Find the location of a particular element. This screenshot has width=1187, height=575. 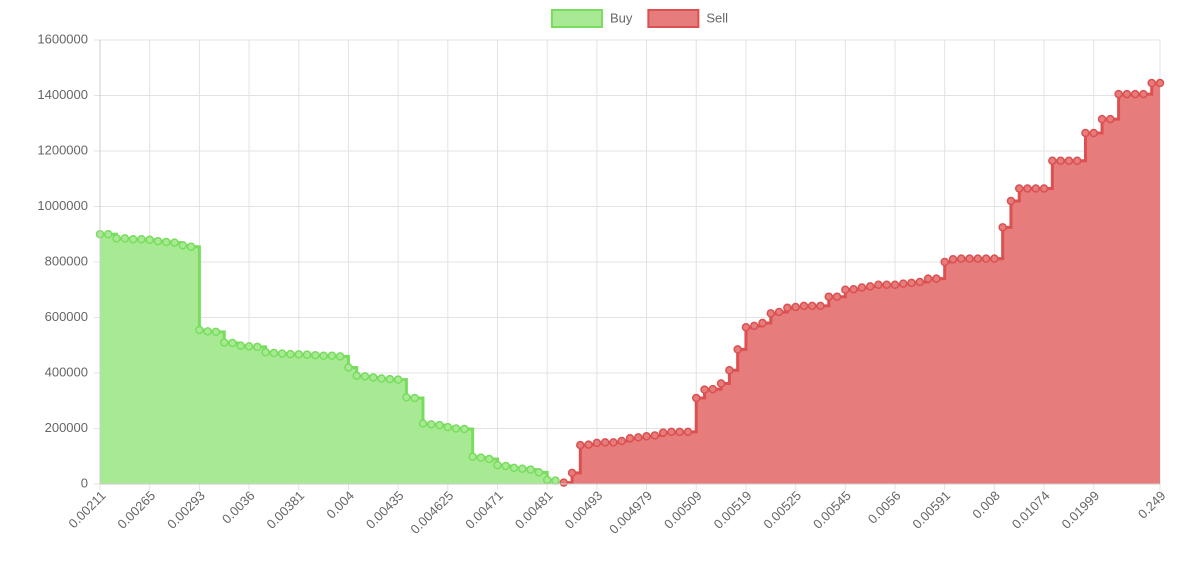

legend-swatch is located at coordinates (576, 18).